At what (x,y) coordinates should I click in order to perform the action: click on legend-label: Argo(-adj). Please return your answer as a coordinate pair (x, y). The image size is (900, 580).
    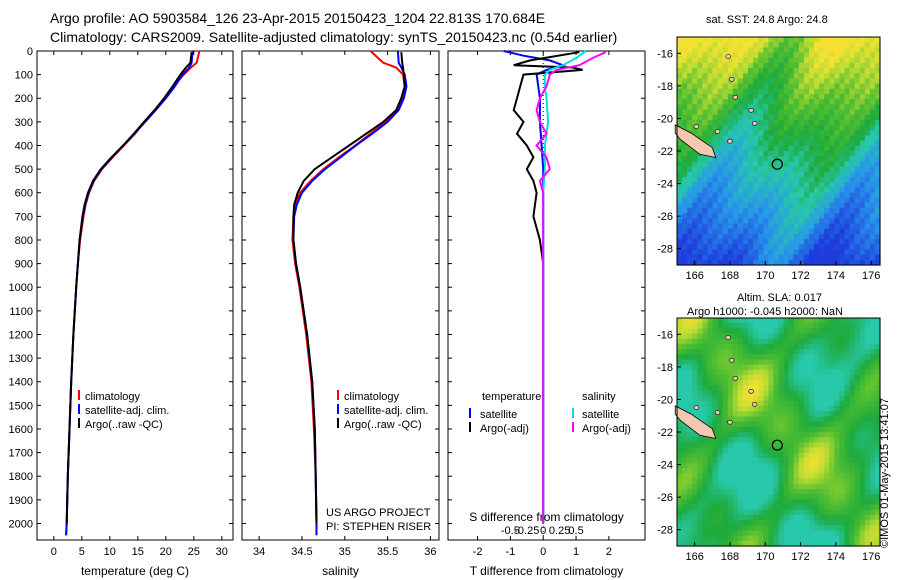
    Looking at the image, I should click on (606, 429).